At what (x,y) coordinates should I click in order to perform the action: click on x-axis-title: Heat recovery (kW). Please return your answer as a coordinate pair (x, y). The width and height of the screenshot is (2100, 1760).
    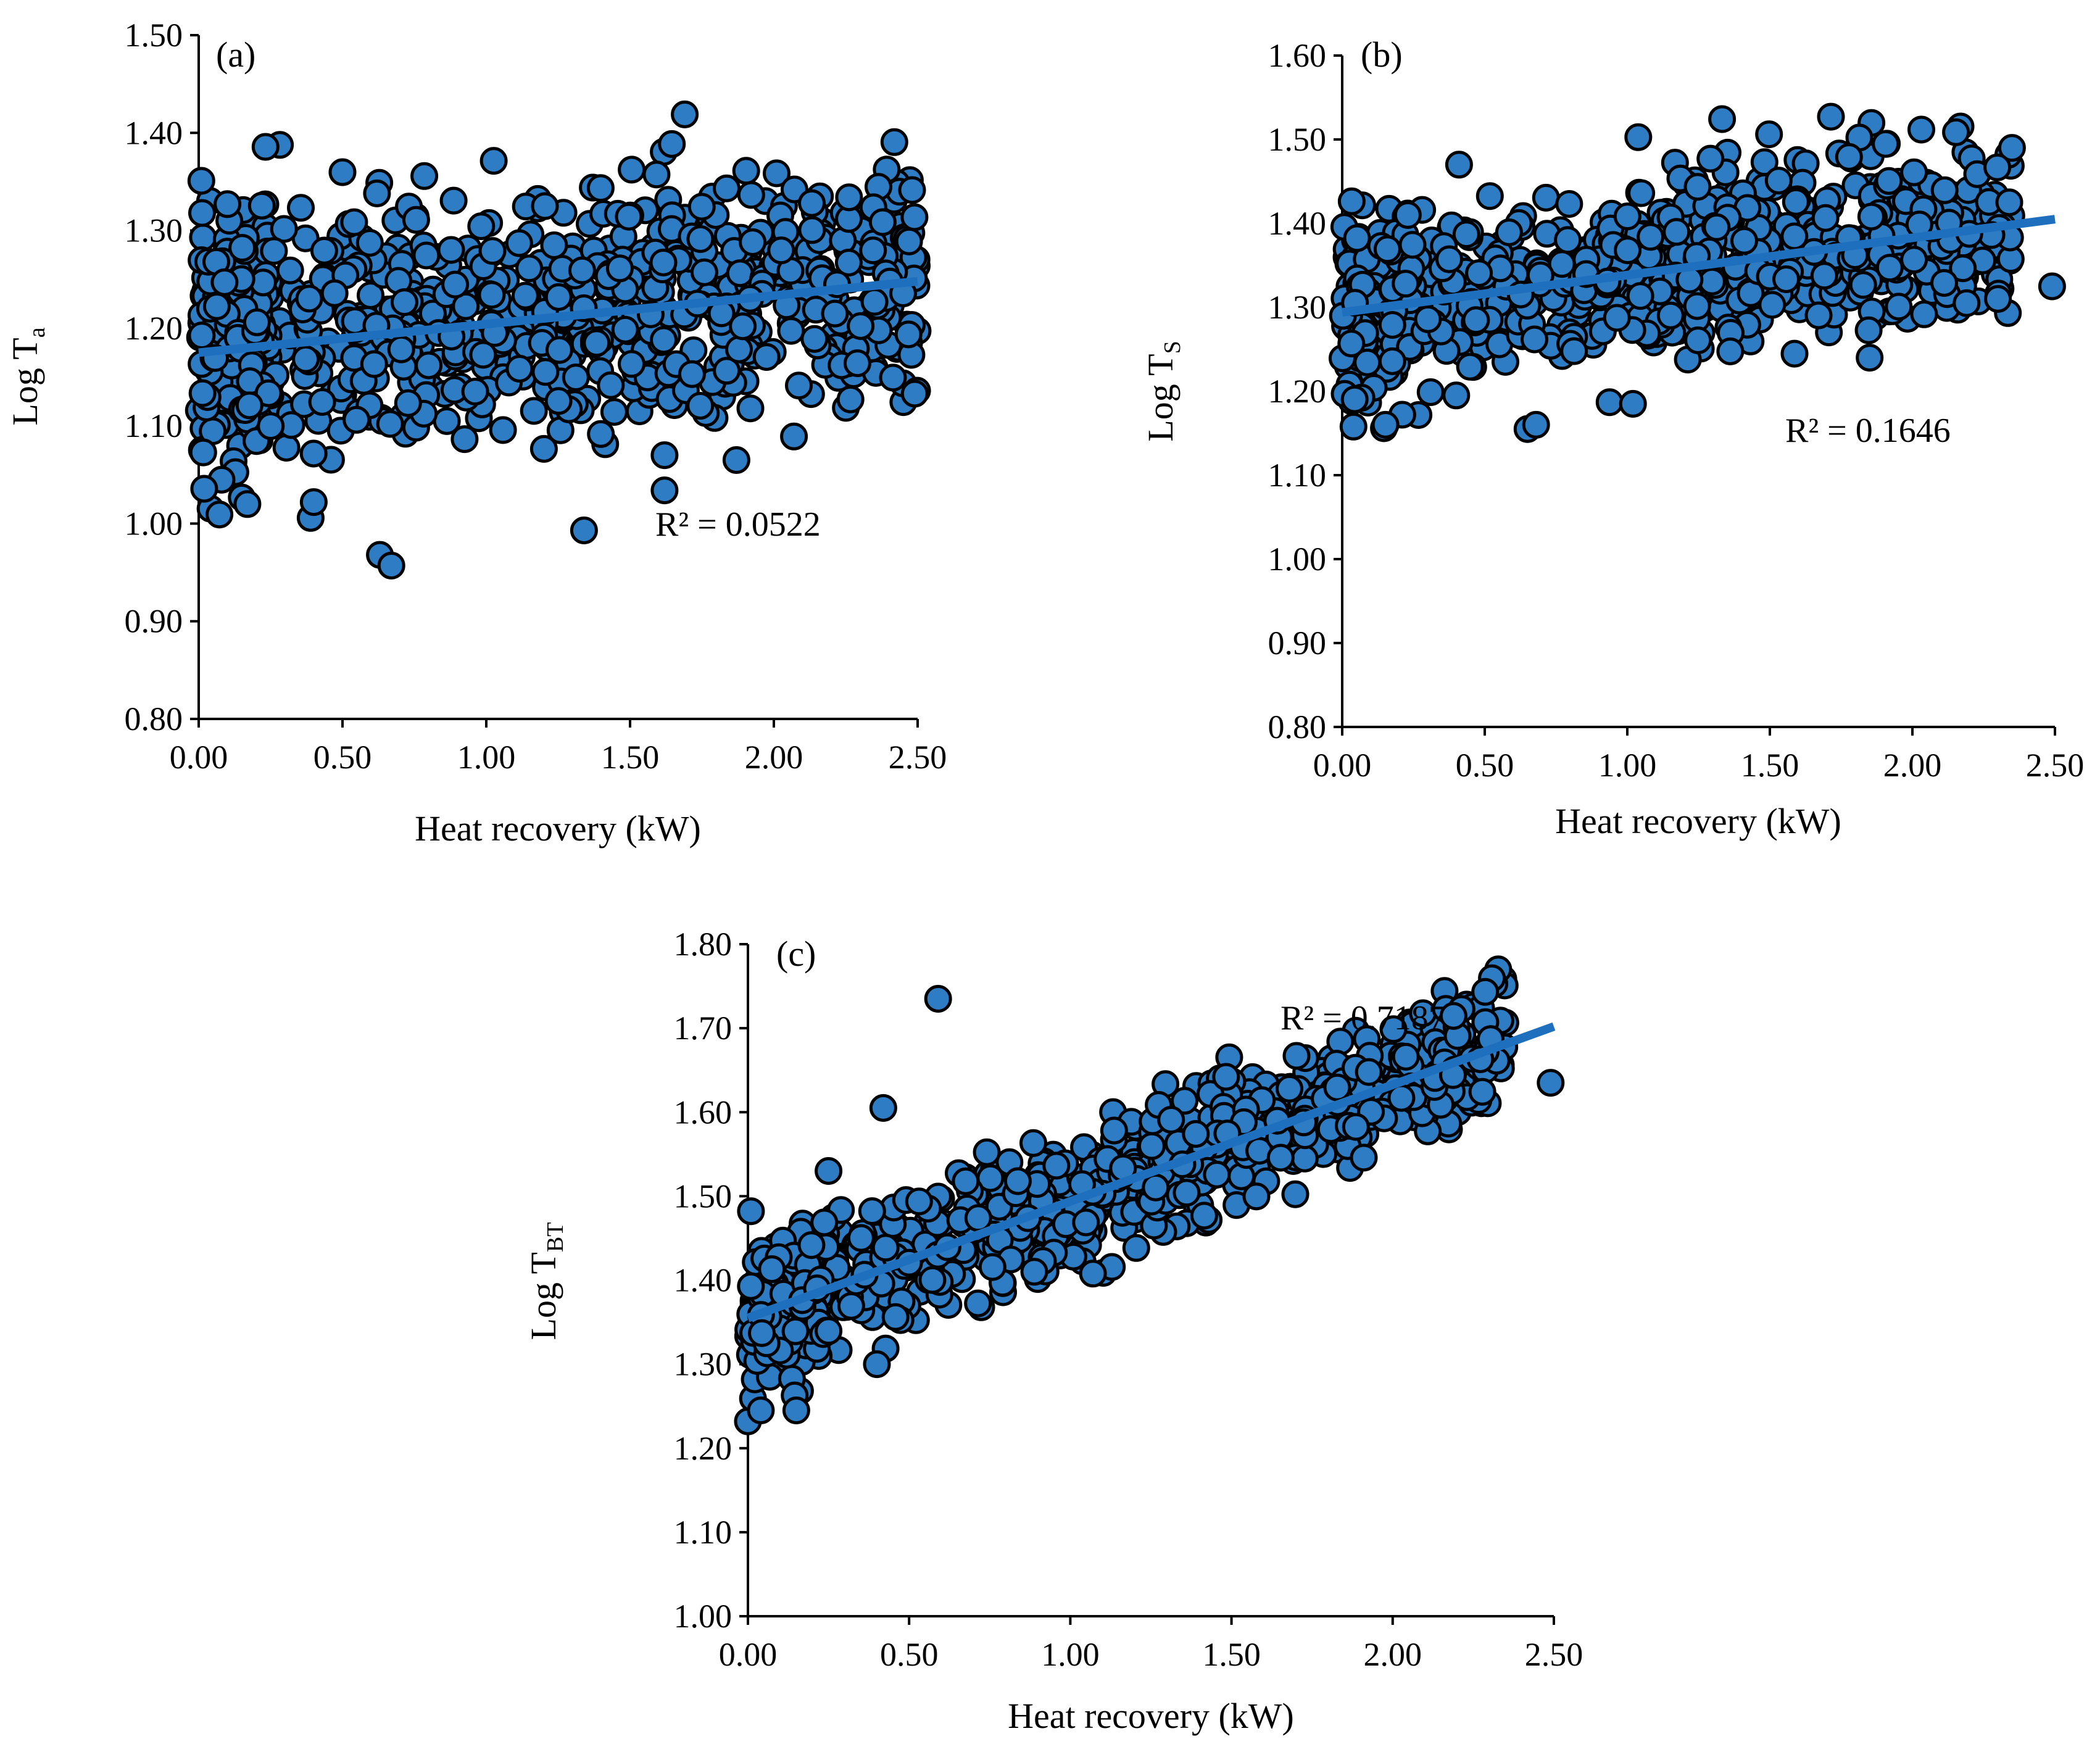
    Looking at the image, I should click on (1698, 821).